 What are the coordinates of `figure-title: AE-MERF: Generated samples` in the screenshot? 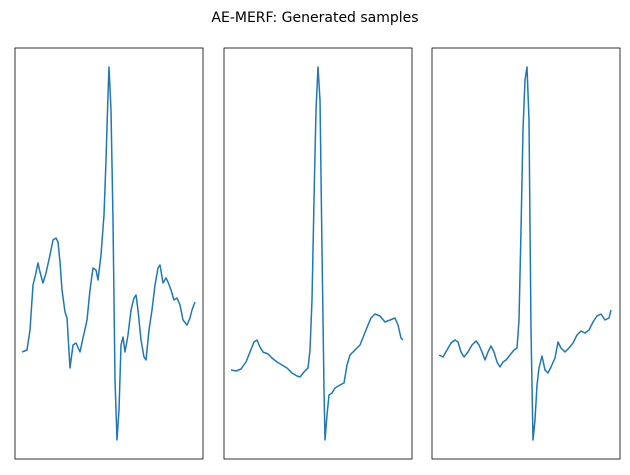 It's located at (314, 18).